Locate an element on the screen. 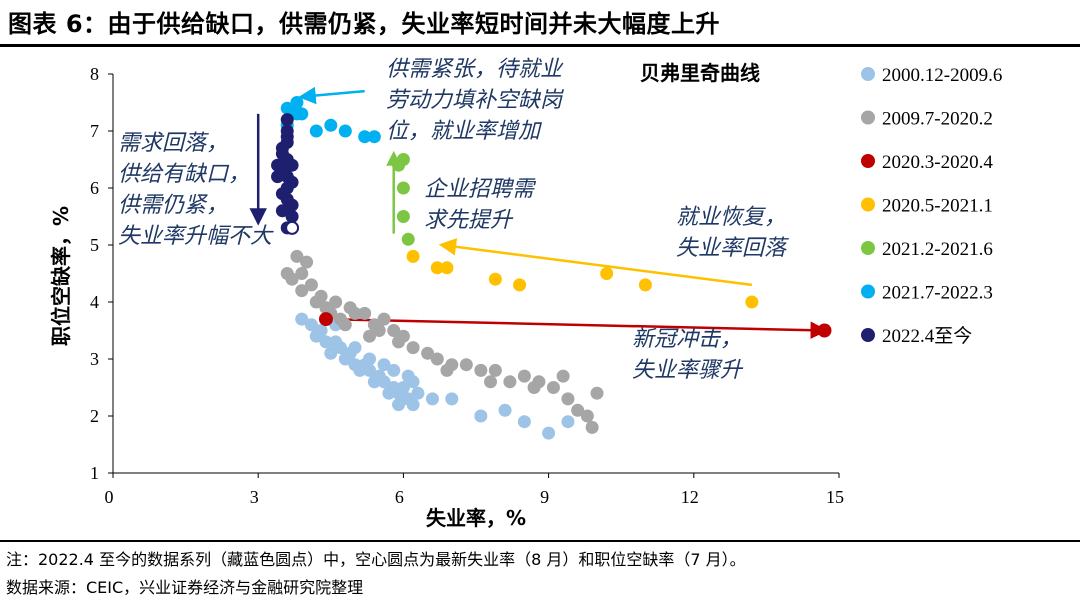  annotation-text: 需求回落， 供给有缺口， 供需仍紧， 失业率升幅不大 is located at coordinates (196, 190).